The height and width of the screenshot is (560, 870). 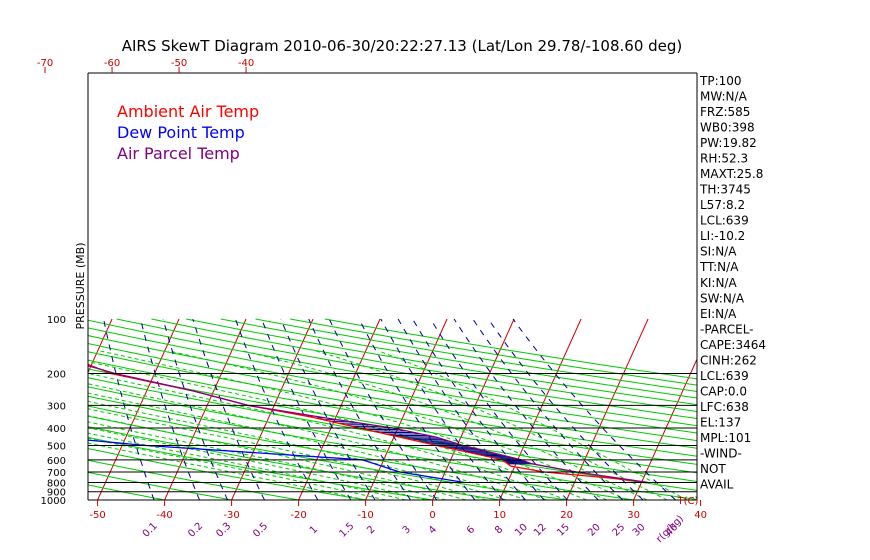 What do you see at coordinates (80, 286) in the screenshot?
I see `y-axis-label: PRESSURE (MB)` at bounding box center [80, 286].